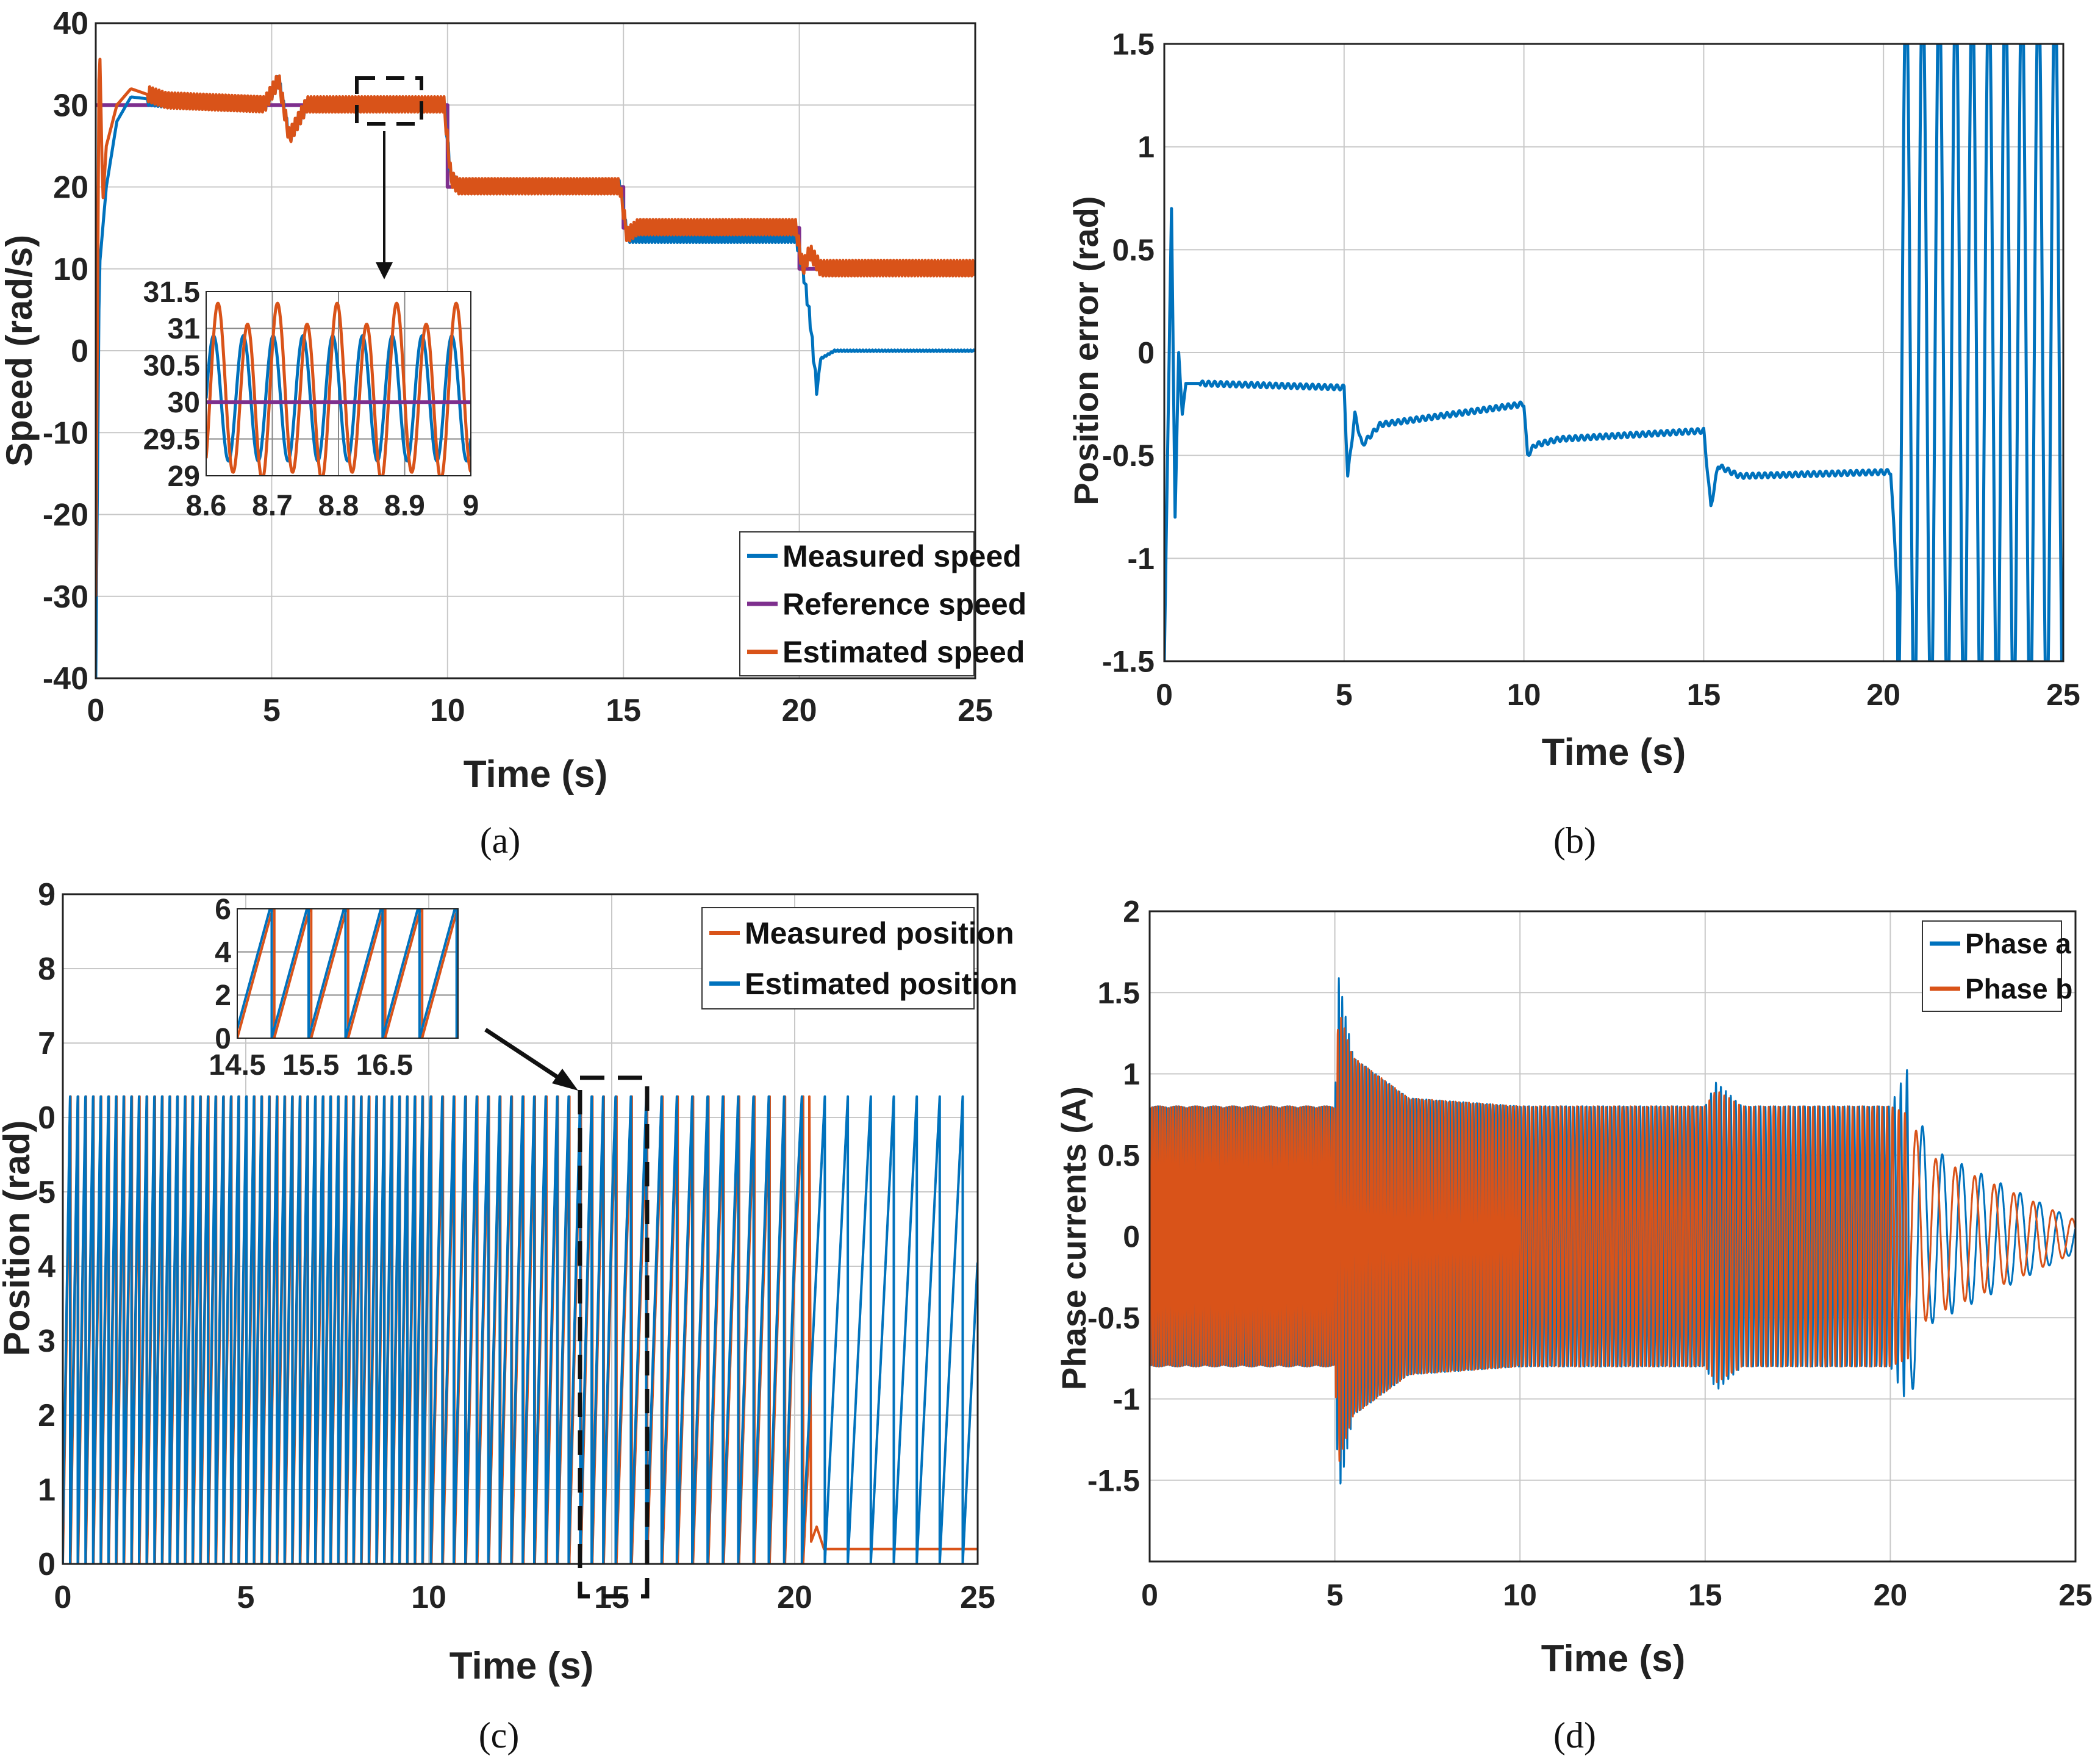 The width and height of the screenshot is (2095, 1764). Describe the element at coordinates (339, 506) in the screenshot. I see `x-tick-label: 8.8` at that location.